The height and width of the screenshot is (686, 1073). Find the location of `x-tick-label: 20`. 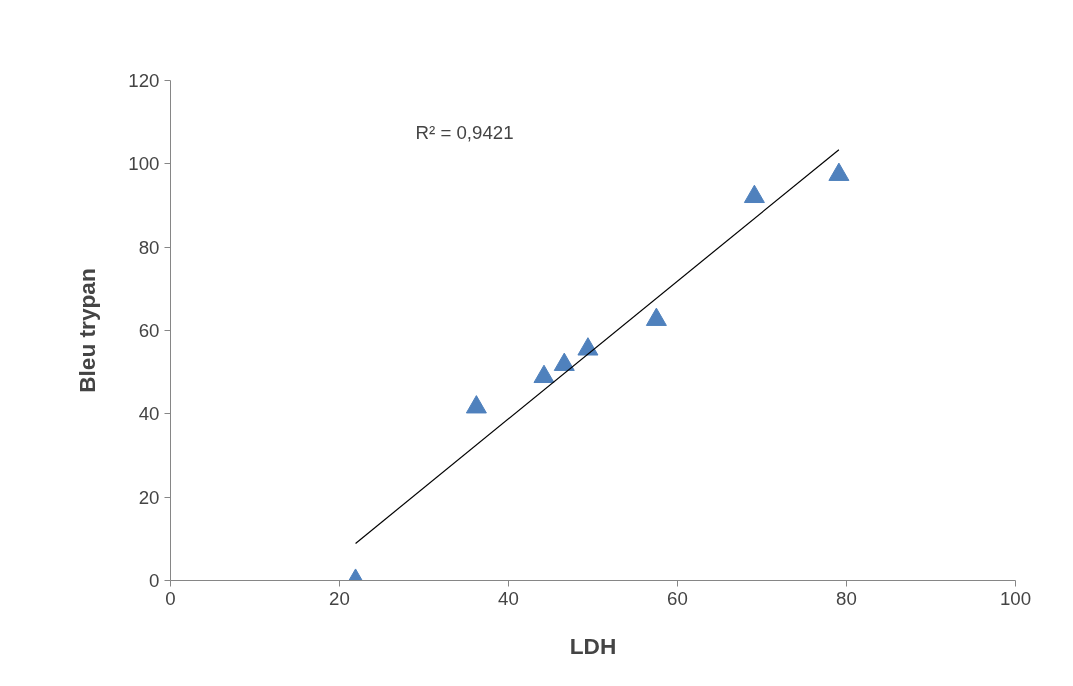

x-tick-label: 20 is located at coordinates (339, 598).